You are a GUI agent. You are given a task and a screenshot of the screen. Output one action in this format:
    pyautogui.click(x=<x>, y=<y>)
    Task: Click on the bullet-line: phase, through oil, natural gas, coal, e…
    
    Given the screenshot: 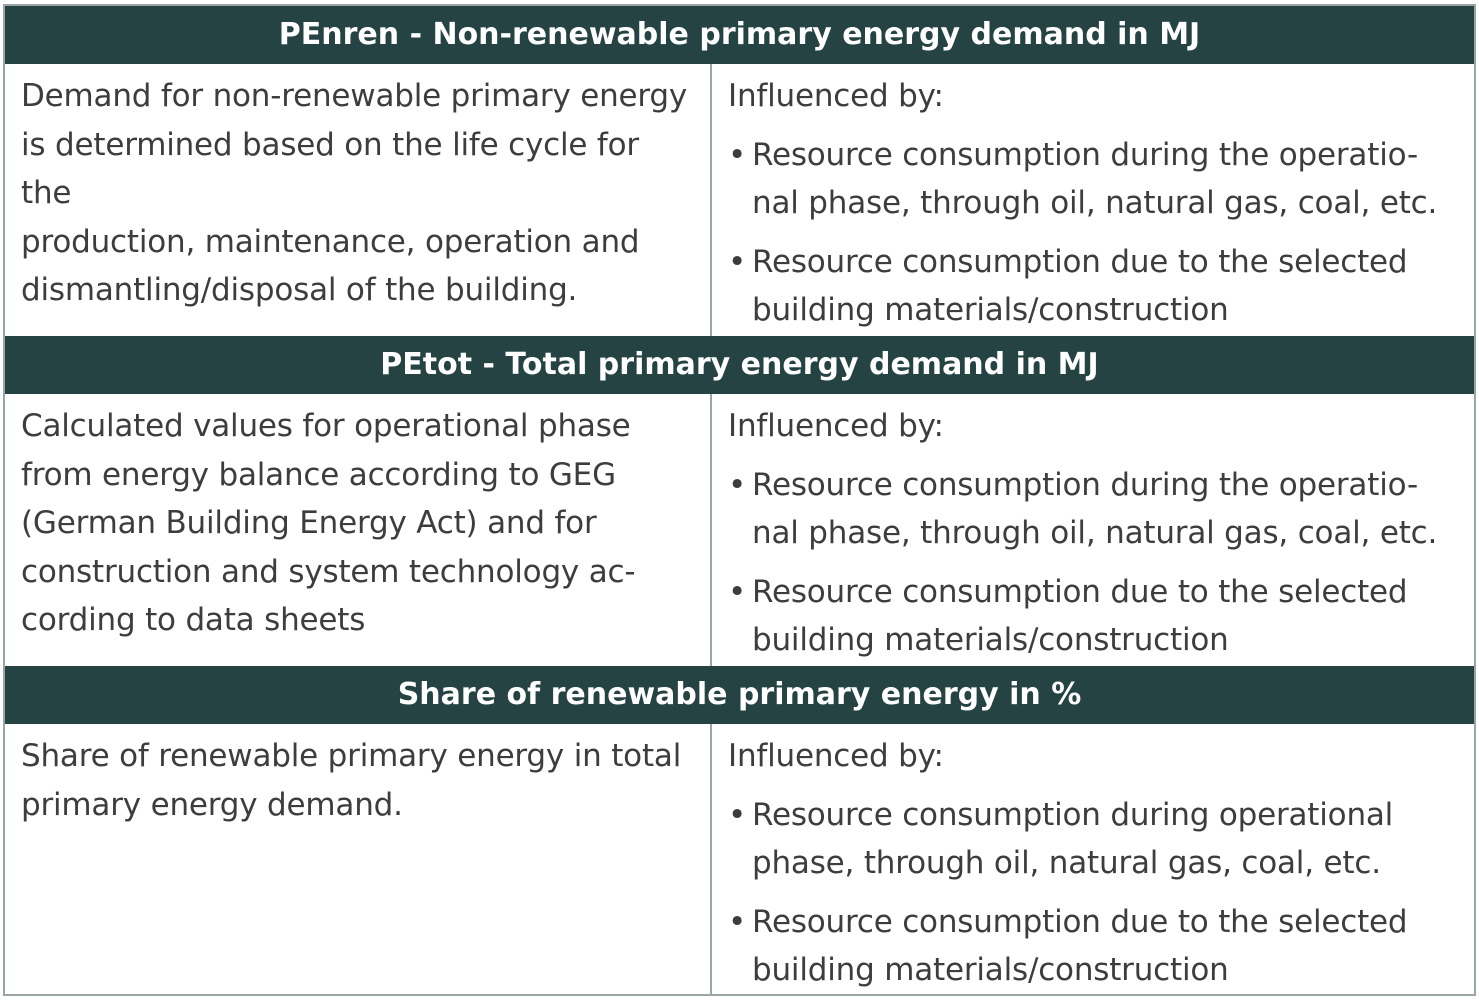 What is the action you would take?
    pyautogui.click(x=1066, y=863)
    